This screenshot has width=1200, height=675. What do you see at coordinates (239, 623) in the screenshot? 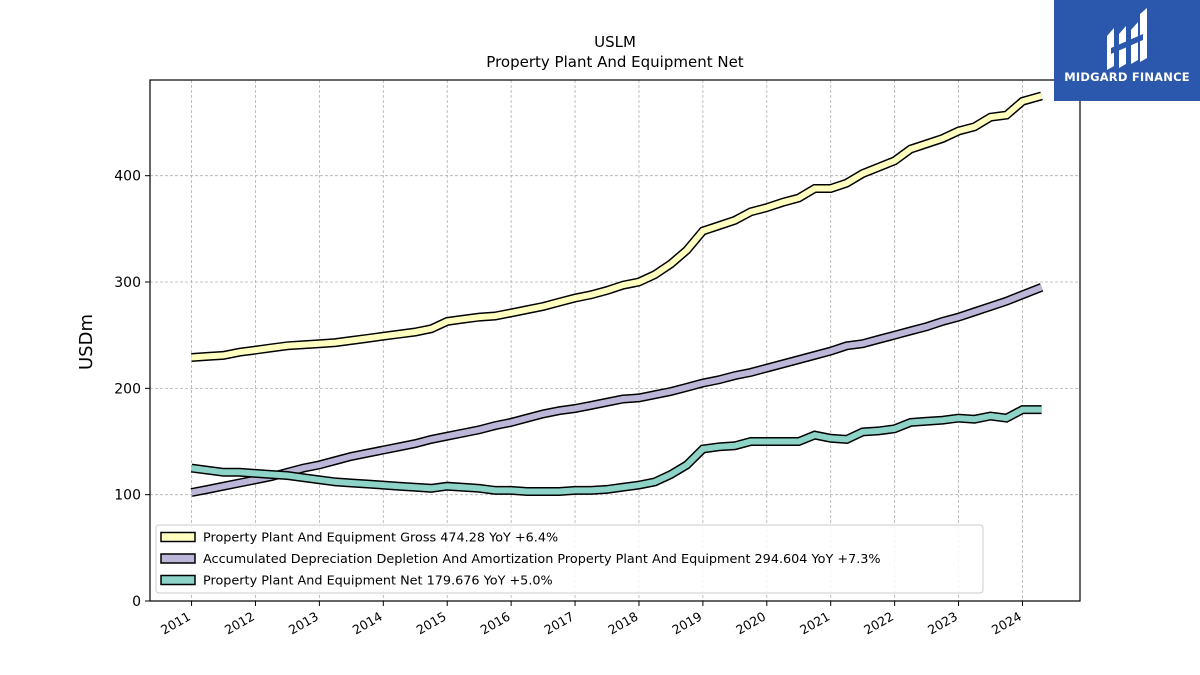
I see `x-tick-label: 2012` at bounding box center [239, 623].